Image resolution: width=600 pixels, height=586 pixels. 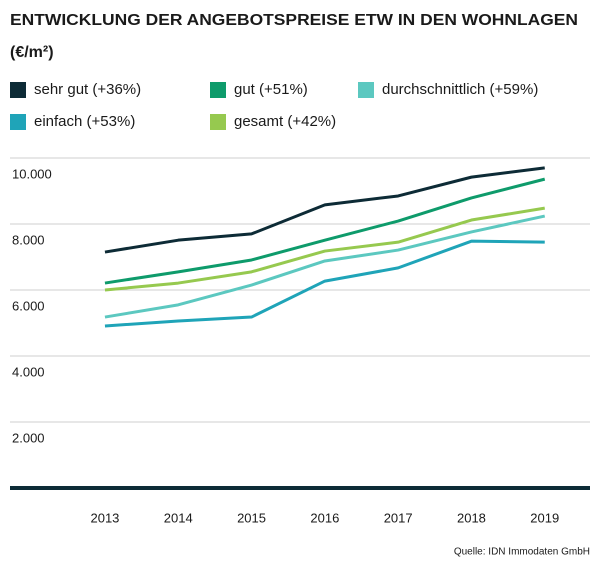 What do you see at coordinates (460, 89) in the screenshot?
I see `legend-label: durchschnittlich (+59%)` at bounding box center [460, 89].